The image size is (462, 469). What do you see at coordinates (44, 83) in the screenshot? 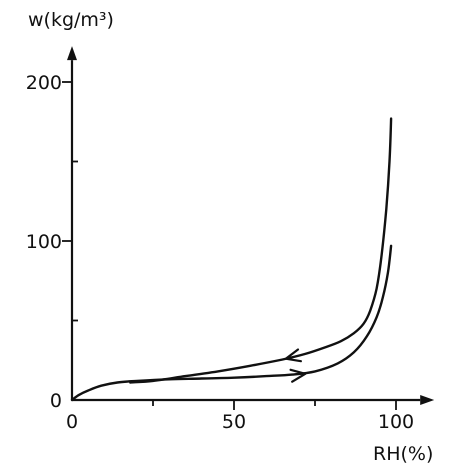
I see `y-tick-label: 200` at bounding box center [44, 83].